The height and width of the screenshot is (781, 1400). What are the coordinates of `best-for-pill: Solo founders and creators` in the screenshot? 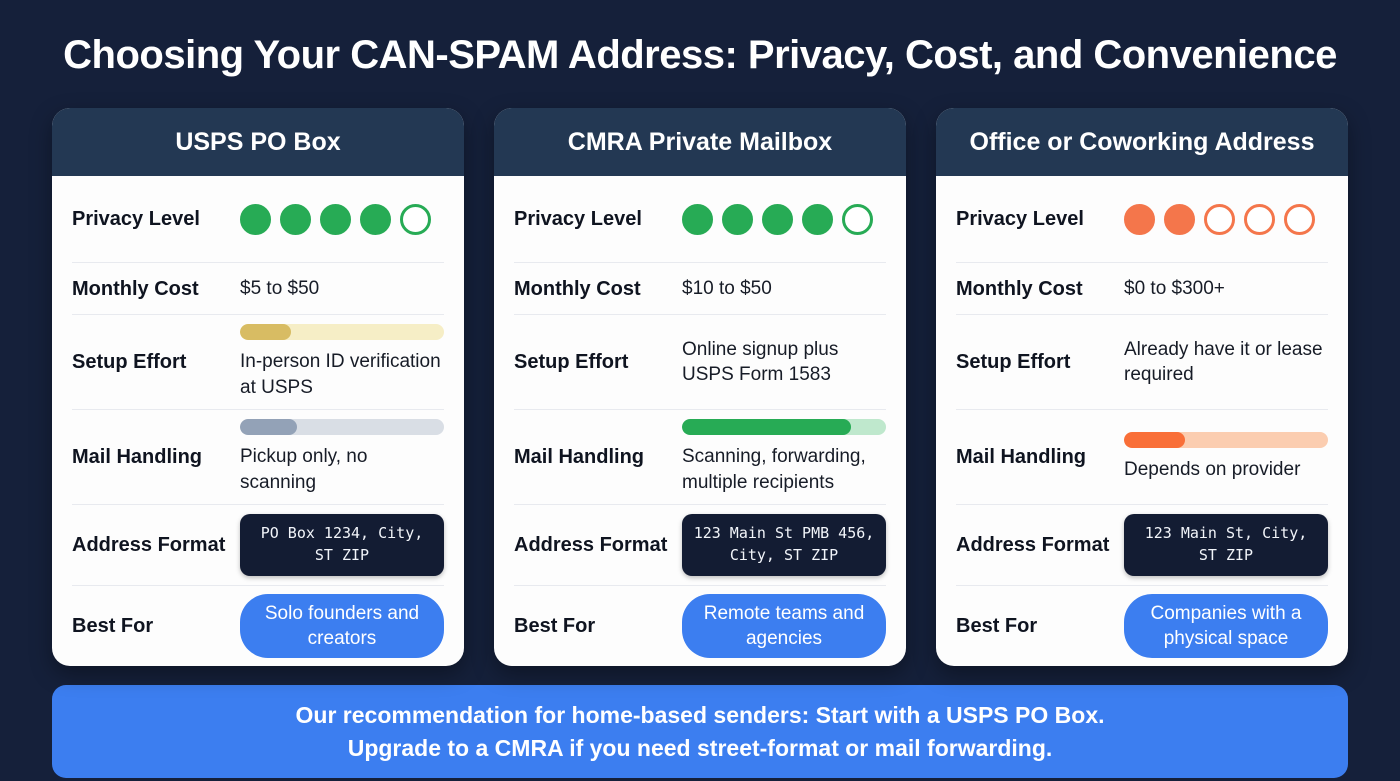 It's located at (342, 626).